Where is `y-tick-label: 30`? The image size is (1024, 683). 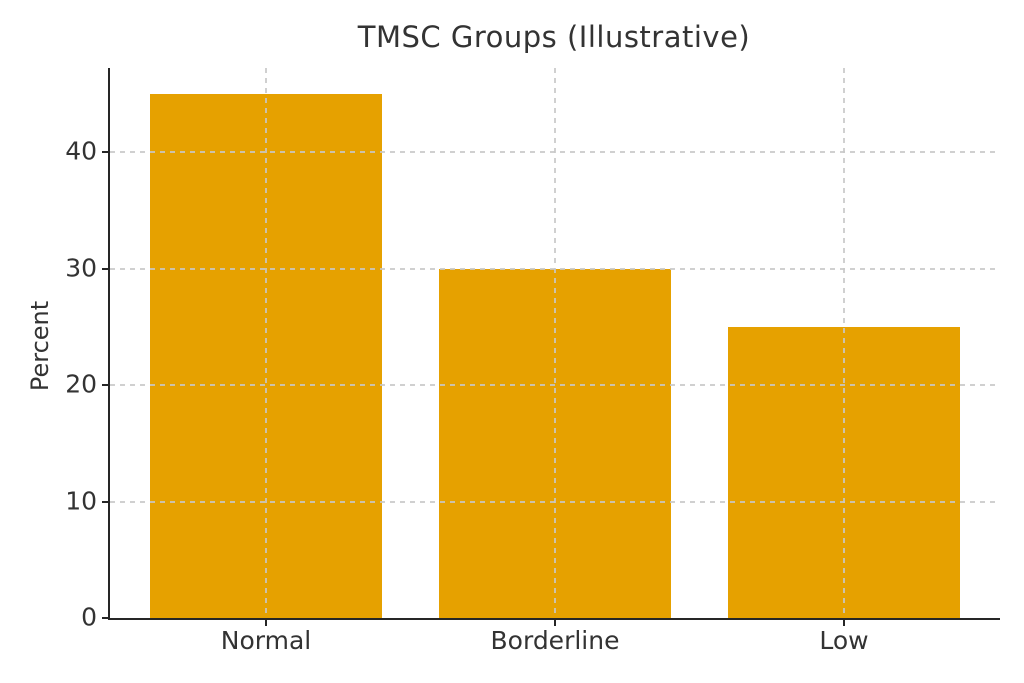
y-tick-label: 30 is located at coordinates (81, 268).